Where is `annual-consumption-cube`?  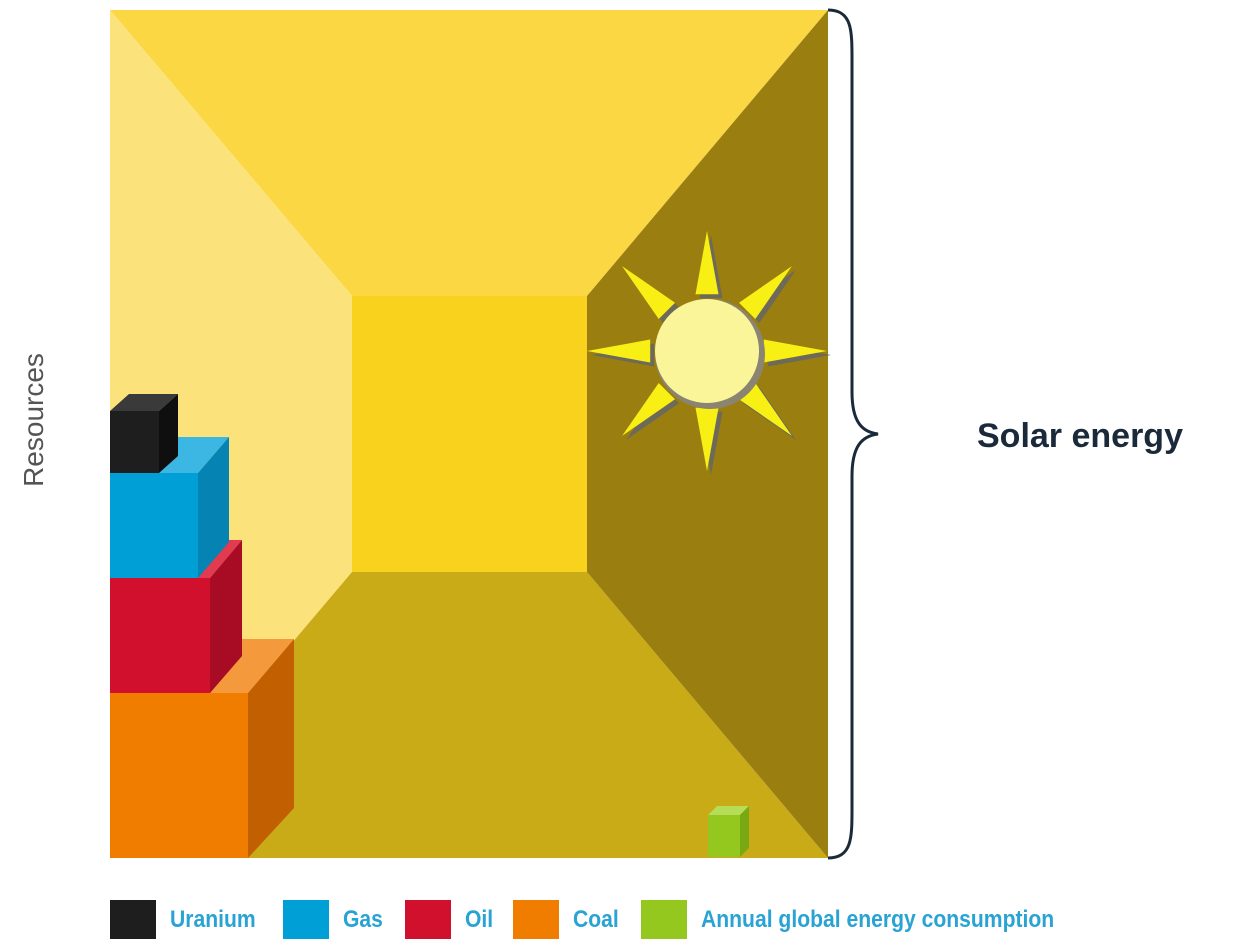
annual-consumption-cube is located at coordinates (728, 831).